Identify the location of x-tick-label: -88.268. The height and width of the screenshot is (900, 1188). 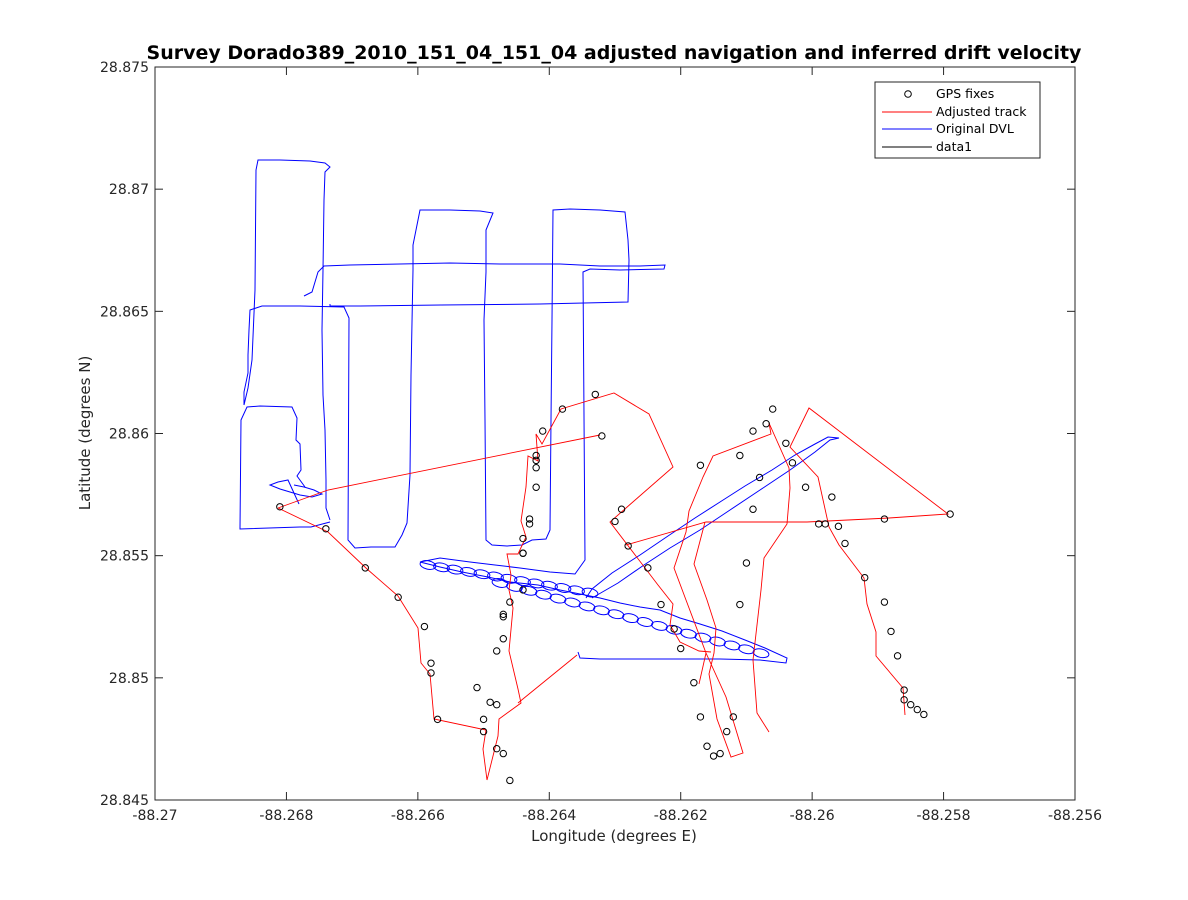
(286, 816).